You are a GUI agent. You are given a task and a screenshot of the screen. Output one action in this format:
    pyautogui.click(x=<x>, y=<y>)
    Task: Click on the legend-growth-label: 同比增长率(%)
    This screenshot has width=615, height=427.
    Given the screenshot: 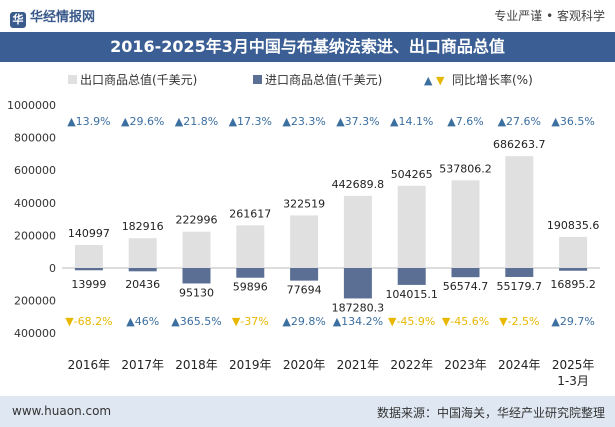 What is the action you would take?
    pyautogui.click(x=492, y=79)
    